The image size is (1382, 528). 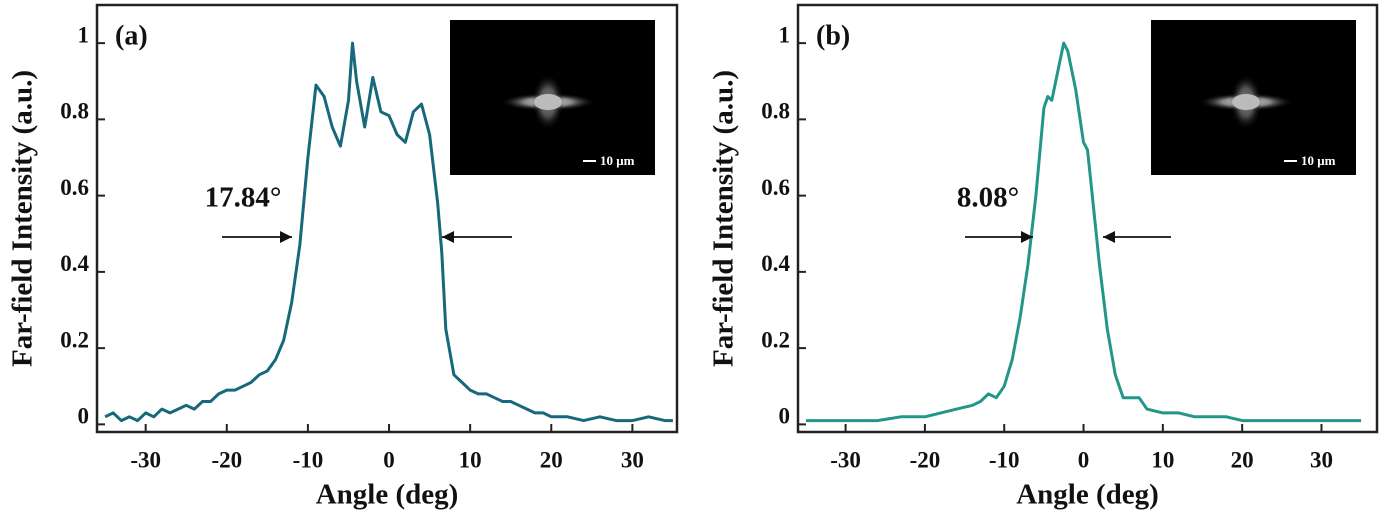 What do you see at coordinates (833, 35) in the screenshot?
I see `panel-label: (b)` at bounding box center [833, 35].